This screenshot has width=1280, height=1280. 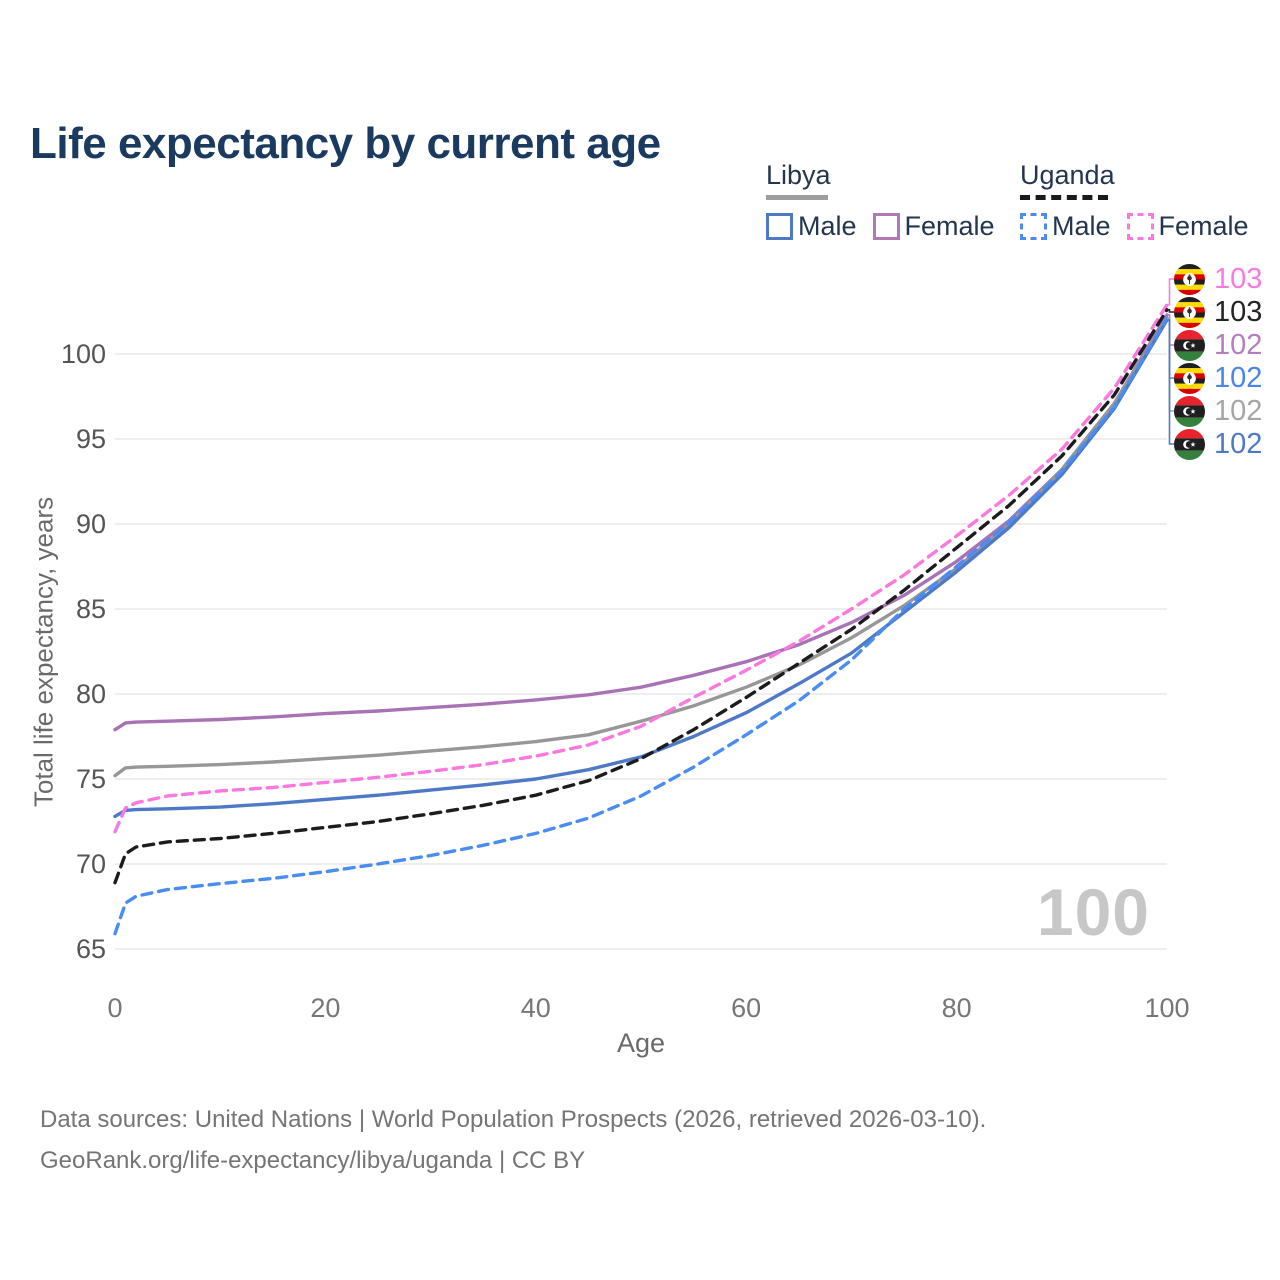 I want to click on legend-item-uganda-female: Female, so click(x=1187, y=226).